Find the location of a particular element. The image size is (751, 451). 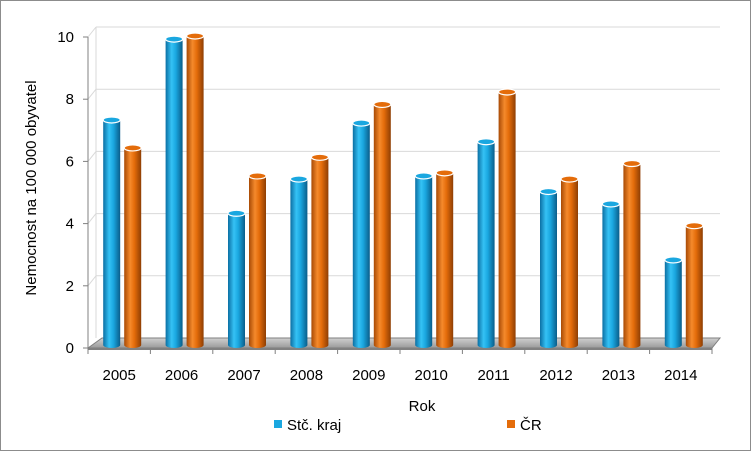

bar-stc-kraj-2006 is located at coordinates (174, 192).